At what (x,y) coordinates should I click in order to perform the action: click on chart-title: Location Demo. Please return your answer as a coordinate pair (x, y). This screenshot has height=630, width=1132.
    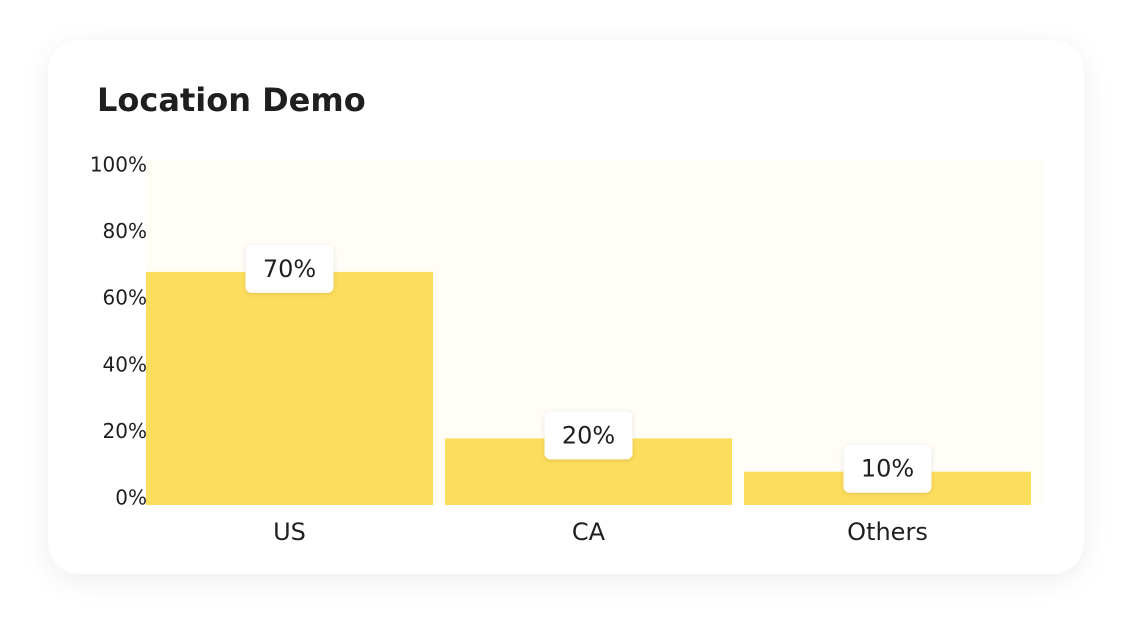
    Looking at the image, I should click on (231, 100).